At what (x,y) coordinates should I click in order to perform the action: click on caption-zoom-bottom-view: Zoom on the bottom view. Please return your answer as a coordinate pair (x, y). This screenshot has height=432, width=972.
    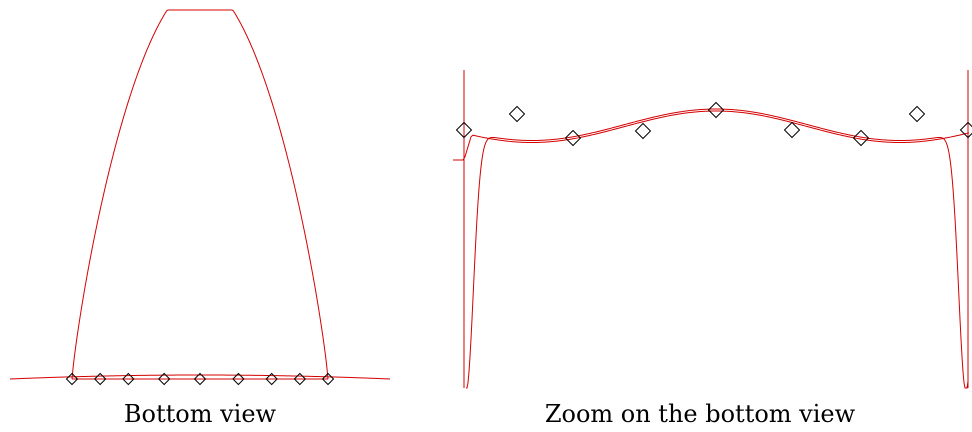
    Looking at the image, I should click on (700, 414).